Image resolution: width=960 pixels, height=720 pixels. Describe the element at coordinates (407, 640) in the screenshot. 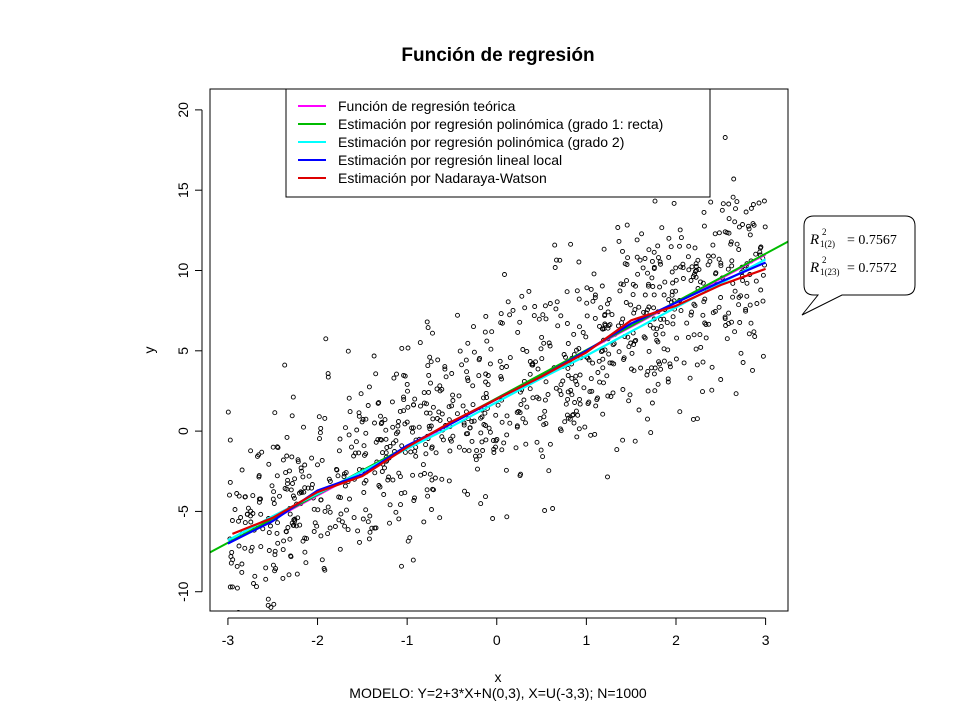

I see `x-tick-label: -1` at that location.